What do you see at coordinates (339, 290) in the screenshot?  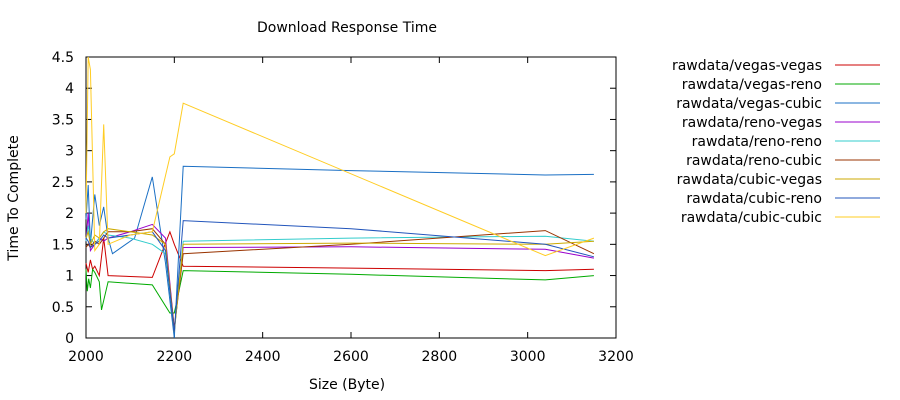 I see `series-line-rawdata-vegas-reno` at bounding box center [339, 290].